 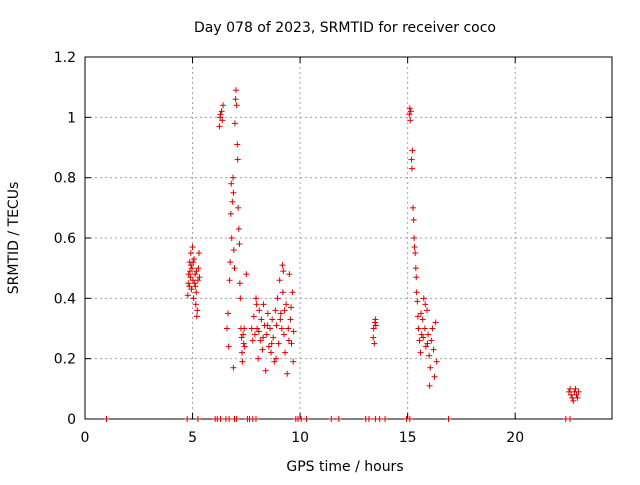 I want to click on x-tick-label: 5, so click(x=192, y=438).